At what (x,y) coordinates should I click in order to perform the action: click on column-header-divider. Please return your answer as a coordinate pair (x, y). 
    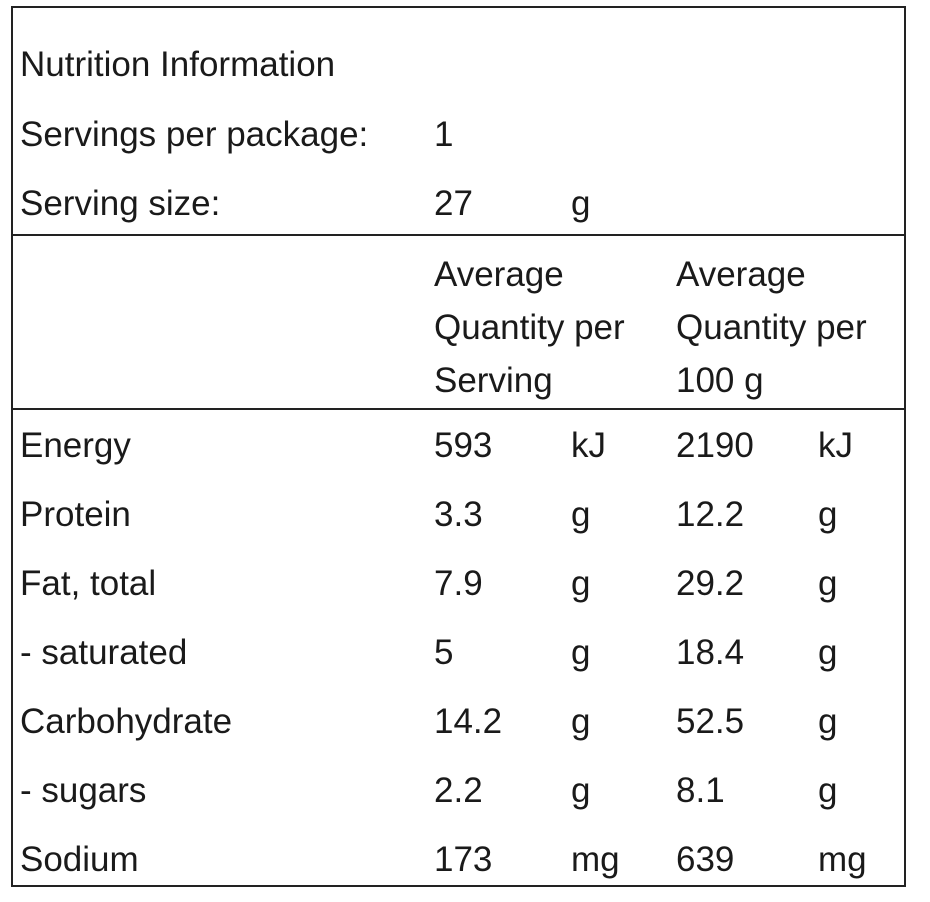
    Looking at the image, I should click on (458, 409).